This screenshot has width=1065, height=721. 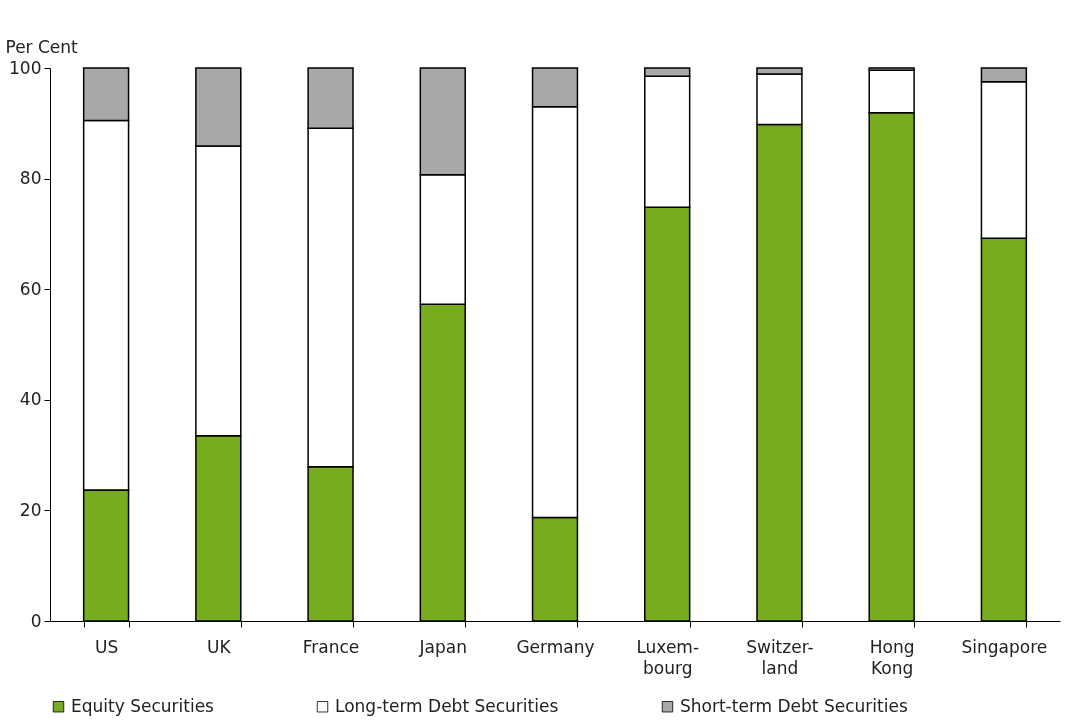 I want to click on y-tick-label: 20, so click(x=30, y=509).